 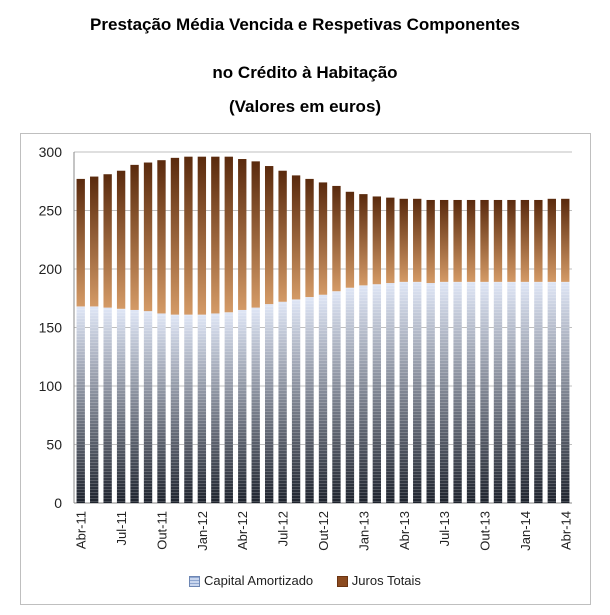 I want to click on chart-legend: Capital Amortizado Juros Totais, so click(x=305, y=580).